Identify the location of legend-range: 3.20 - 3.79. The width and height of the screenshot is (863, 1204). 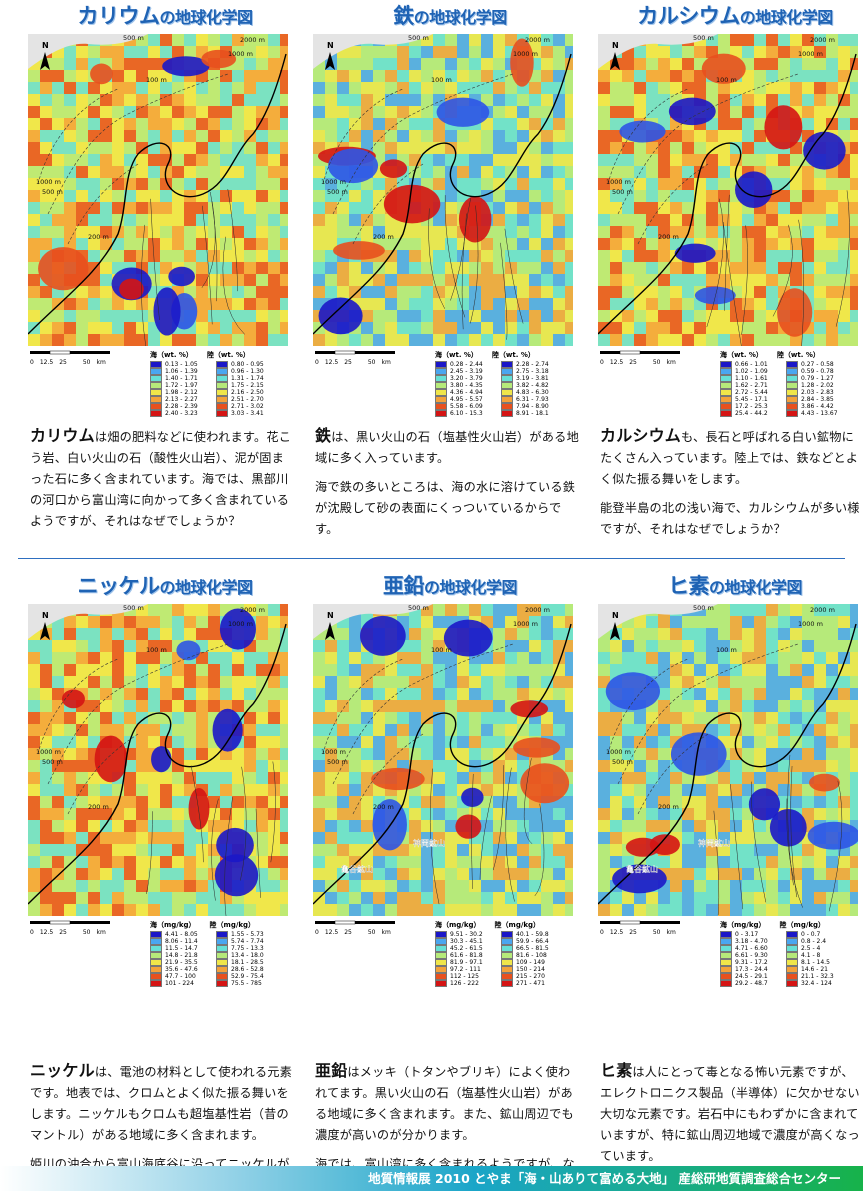
(466, 378).